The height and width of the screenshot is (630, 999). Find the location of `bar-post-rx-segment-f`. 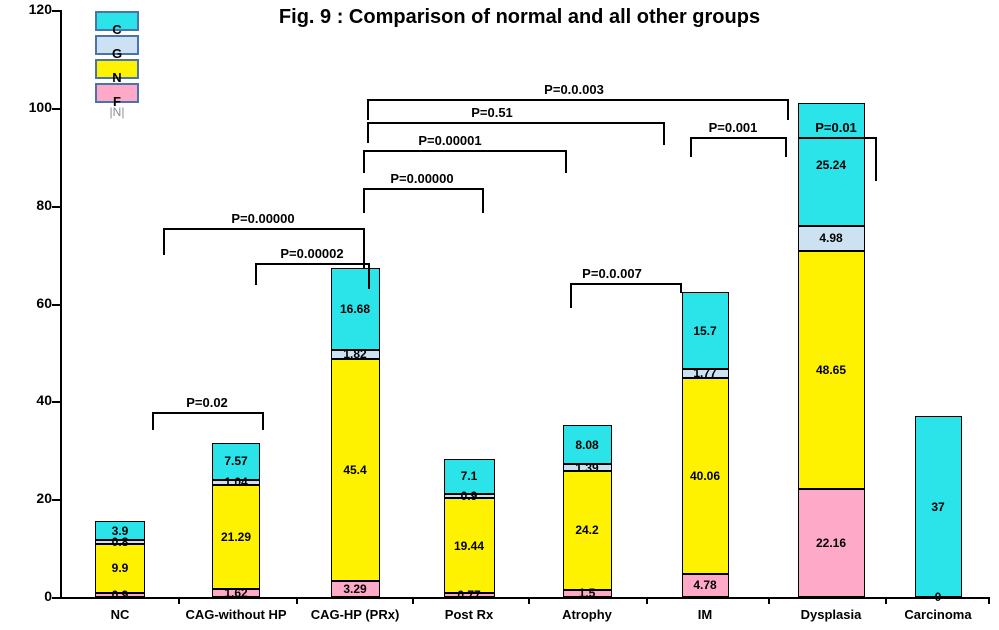

bar-post-rx-segment-f is located at coordinates (469, 595).